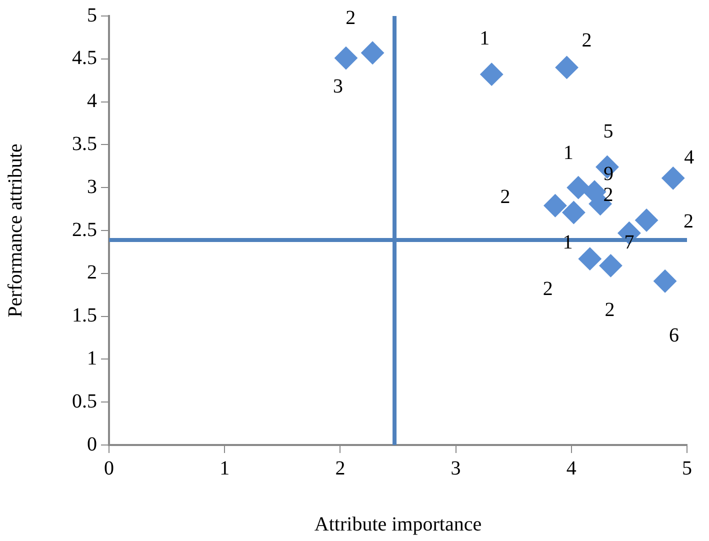 The image size is (709, 541). Describe the element at coordinates (92, 273) in the screenshot. I see `y-tick-label: 2` at that location.